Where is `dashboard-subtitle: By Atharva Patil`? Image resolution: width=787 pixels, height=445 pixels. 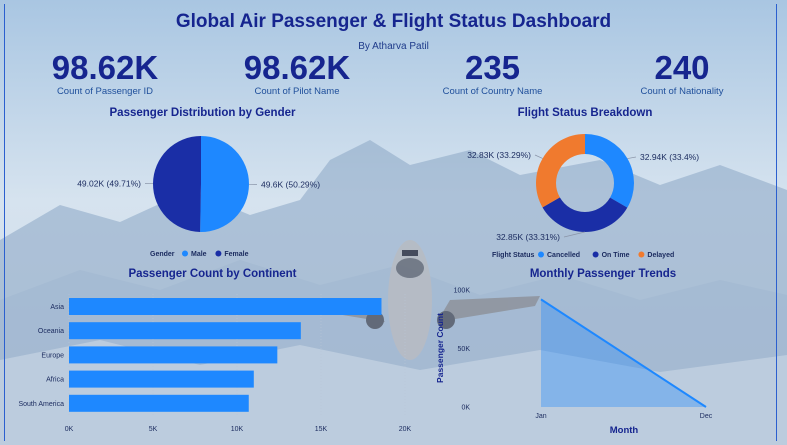 dashboard-subtitle: By Atharva Patil is located at coordinates (393, 46).